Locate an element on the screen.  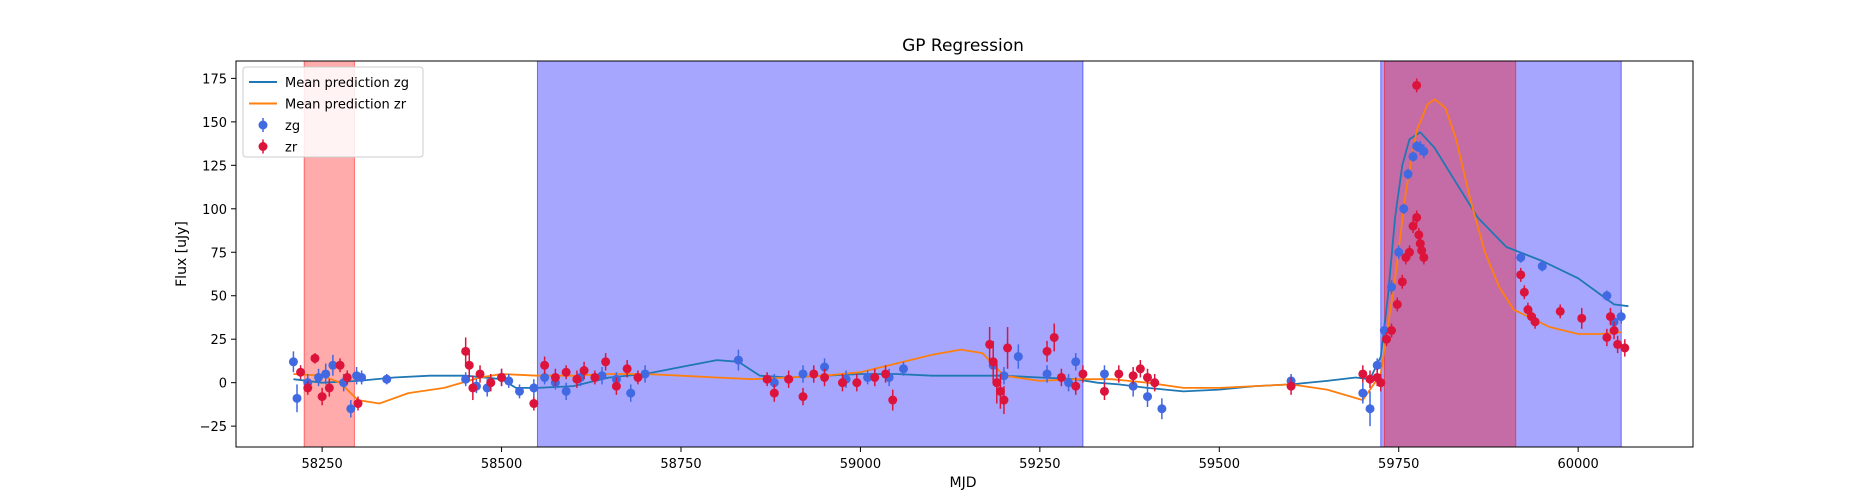
y-axis-label: Flux [uJy] is located at coordinates (182, 254).